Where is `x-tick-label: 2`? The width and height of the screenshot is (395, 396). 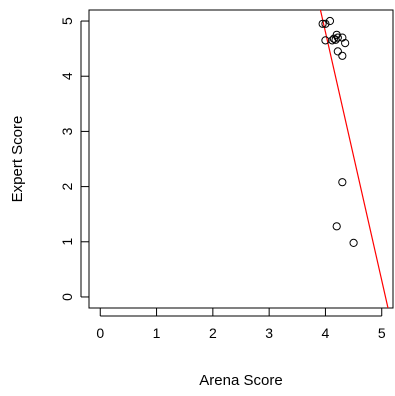 x-tick-label: 2 is located at coordinates (213, 333).